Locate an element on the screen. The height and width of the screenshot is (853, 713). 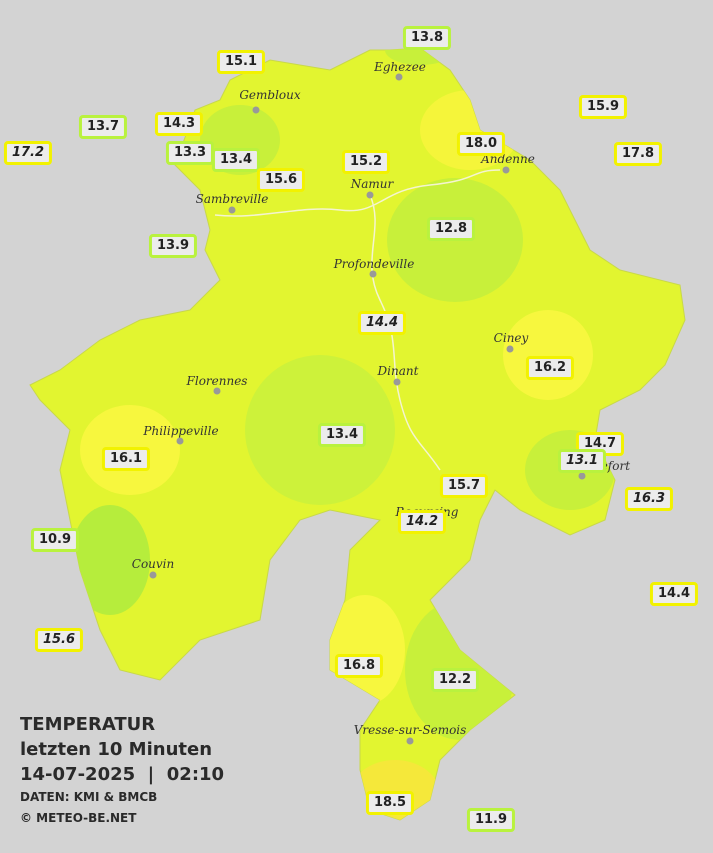
city-name: Ciney is located at coordinates (511, 338).